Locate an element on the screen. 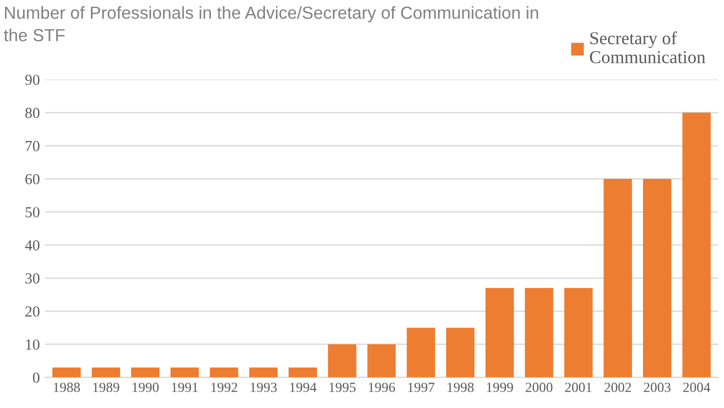  x-tick-label: 1989 is located at coordinates (106, 387).